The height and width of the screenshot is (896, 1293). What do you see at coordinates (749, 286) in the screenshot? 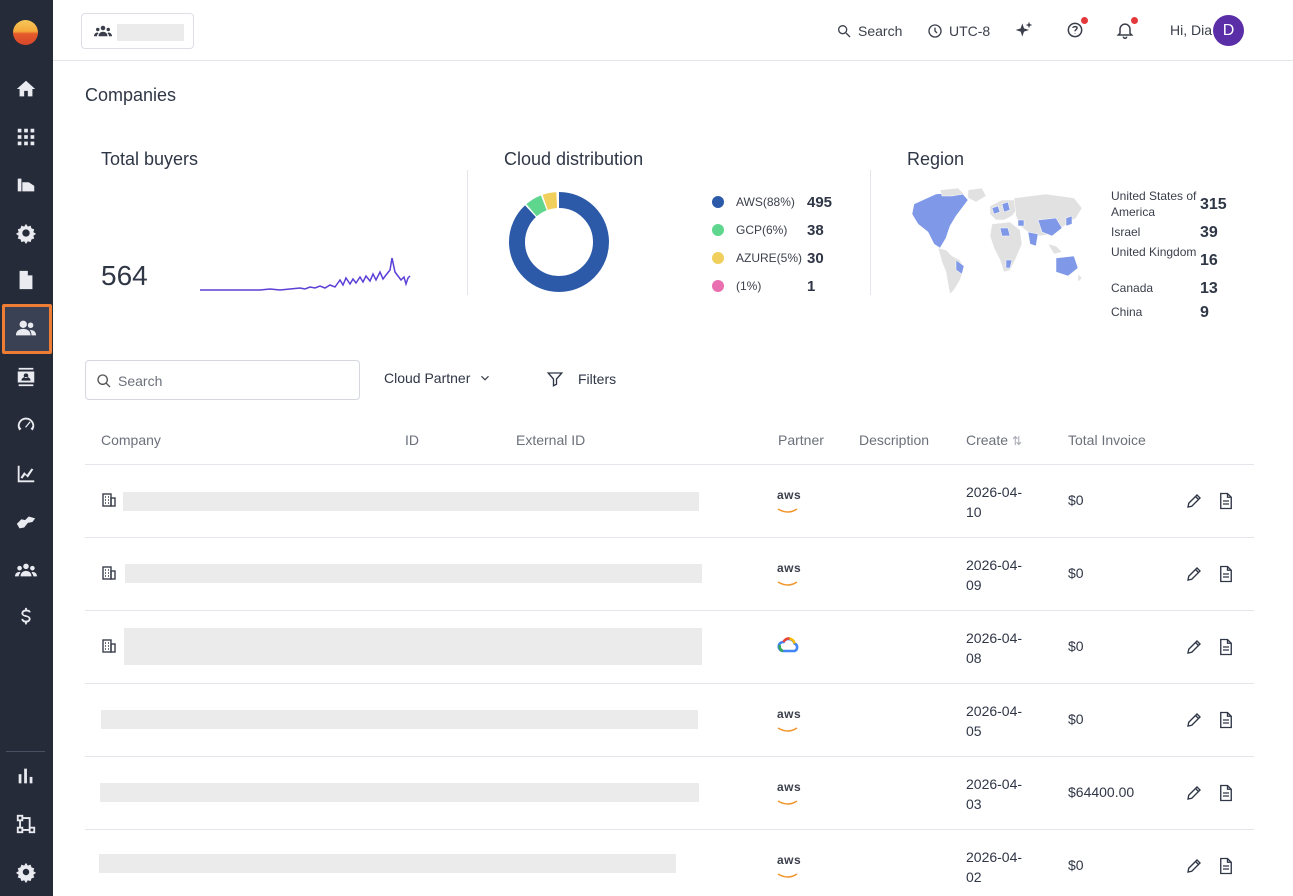
I see `legend-label: (1%)` at bounding box center [749, 286].